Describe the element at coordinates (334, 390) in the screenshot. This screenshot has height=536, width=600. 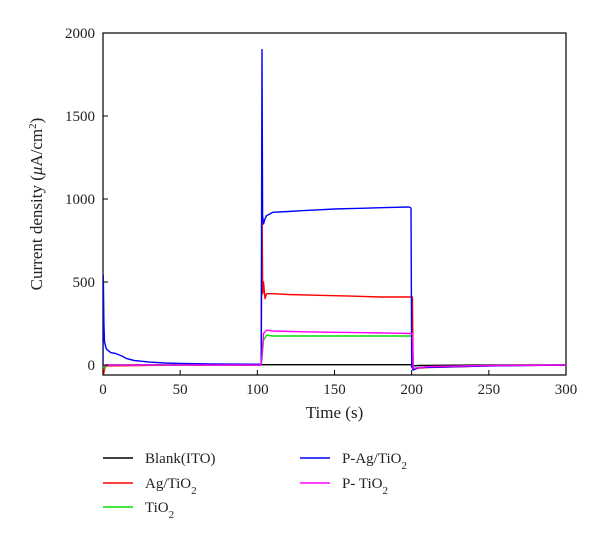
I see `x-tick-label: 150` at that location.